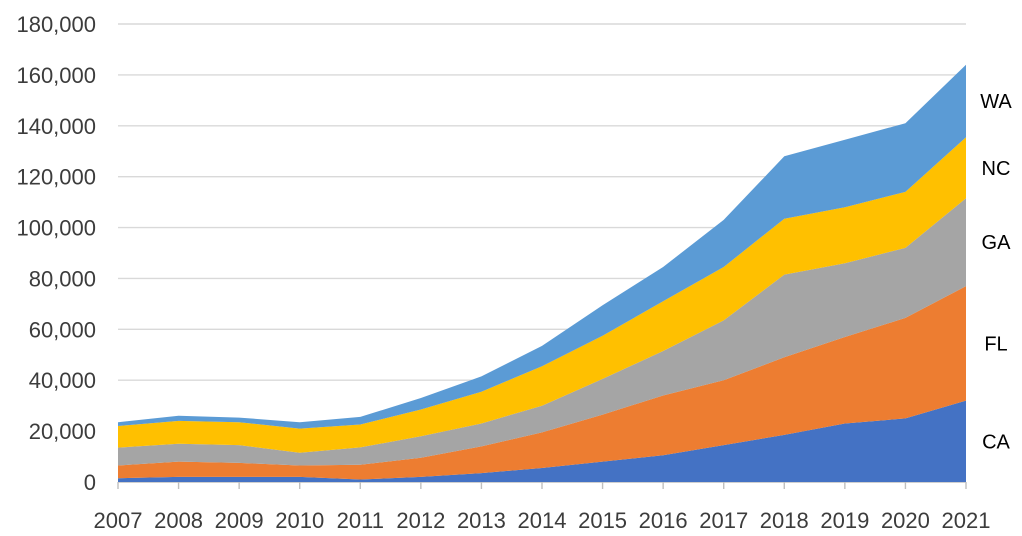  Describe the element at coordinates (62, 431) in the screenshot. I see `y-tick-label: 20,000` at that location.